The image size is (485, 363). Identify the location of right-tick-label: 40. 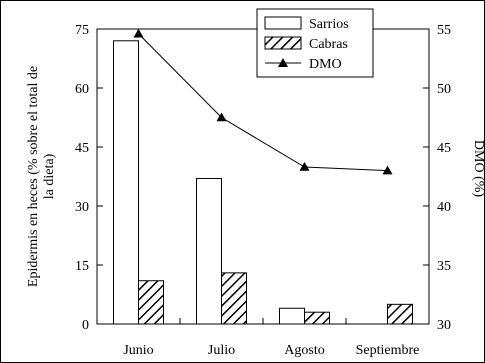
(444, 207).